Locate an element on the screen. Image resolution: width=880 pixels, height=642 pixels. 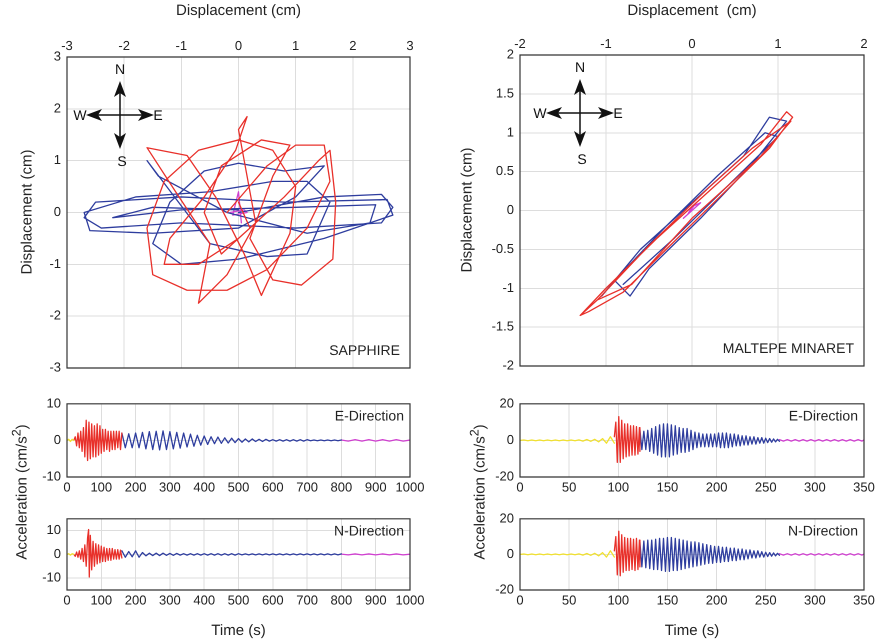
y-tick-label: -1.5 is located at coordinates (503, 326).